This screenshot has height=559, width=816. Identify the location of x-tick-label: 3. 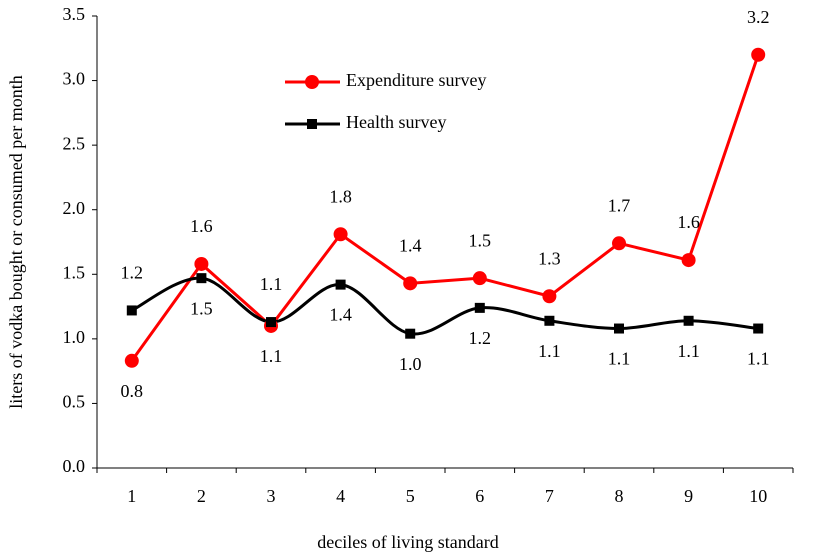
(271, 496).